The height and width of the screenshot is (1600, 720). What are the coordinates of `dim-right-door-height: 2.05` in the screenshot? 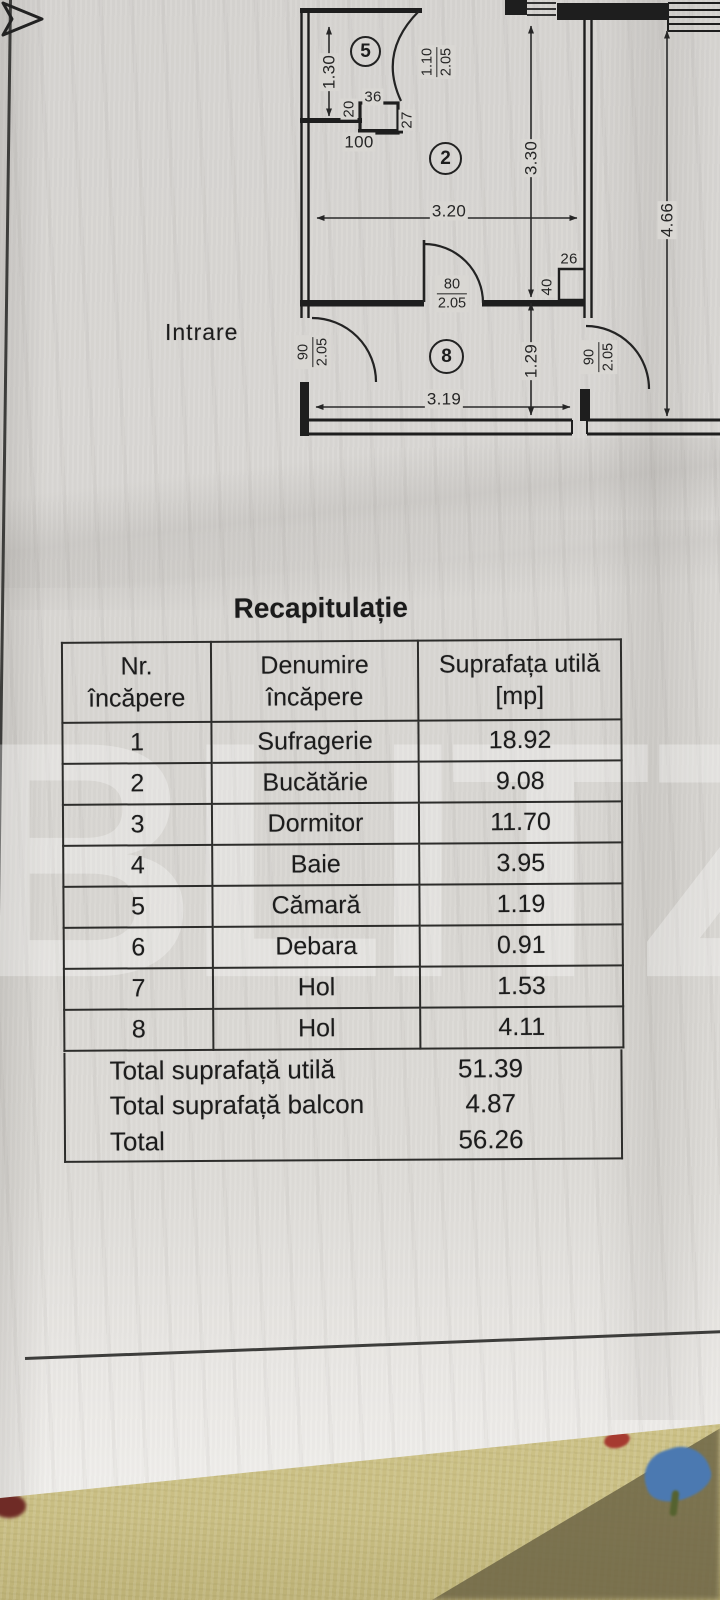 It's located at (607, 357).